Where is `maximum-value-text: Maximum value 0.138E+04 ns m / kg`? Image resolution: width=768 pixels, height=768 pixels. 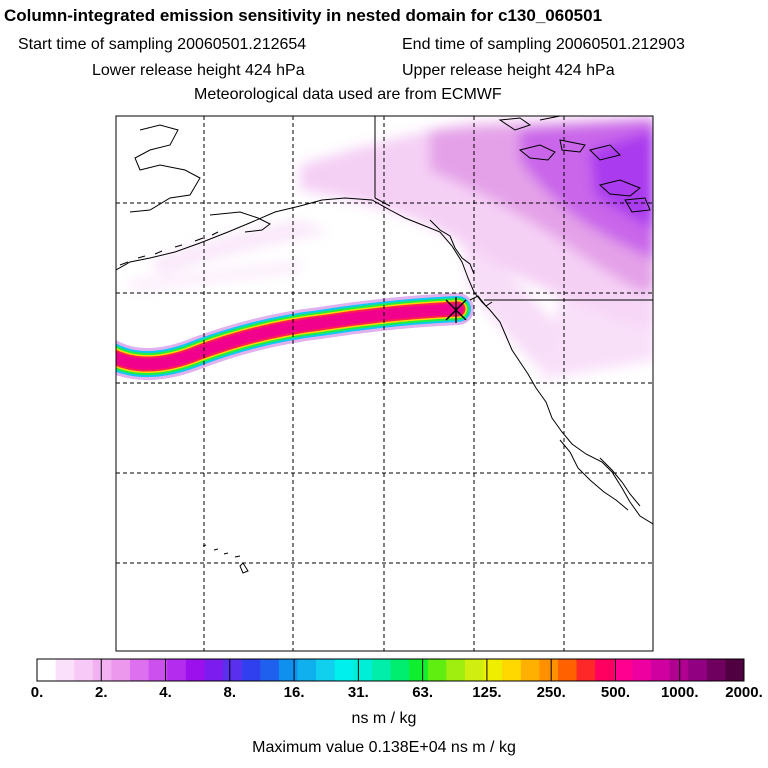
maximum-value-text: Maximum value 0.138E+04 ns m / kg is located at coordinates (384, 747).